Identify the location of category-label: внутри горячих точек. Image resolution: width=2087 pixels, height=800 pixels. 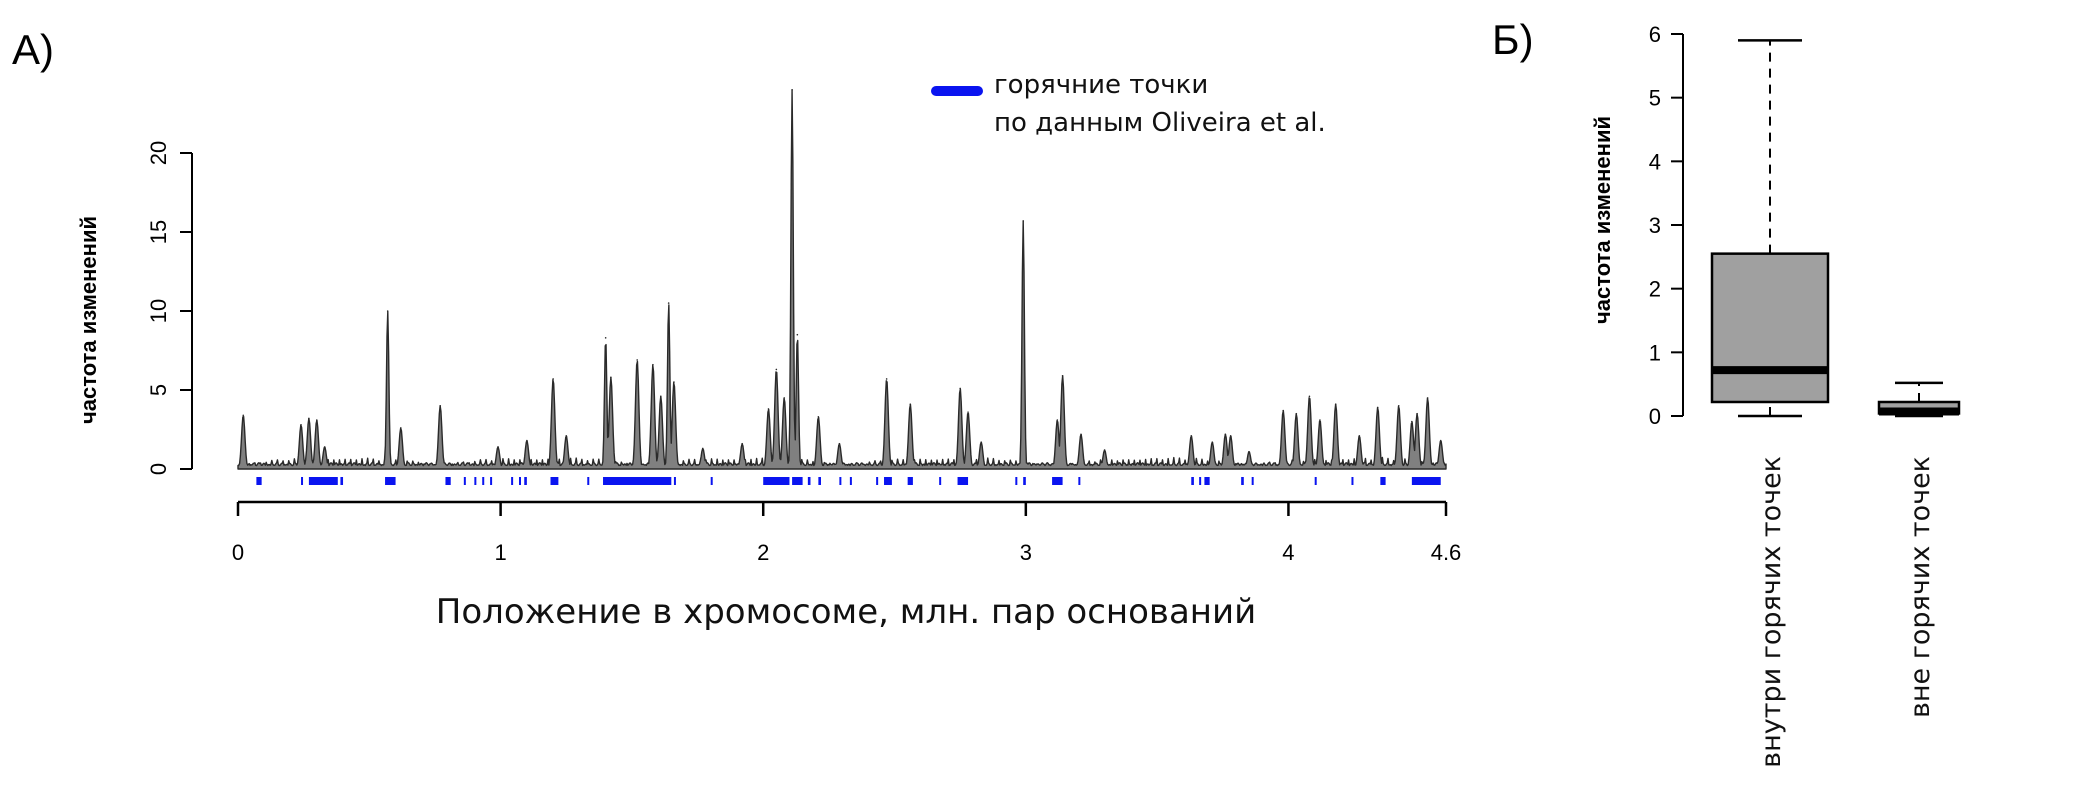
(1771, 612).